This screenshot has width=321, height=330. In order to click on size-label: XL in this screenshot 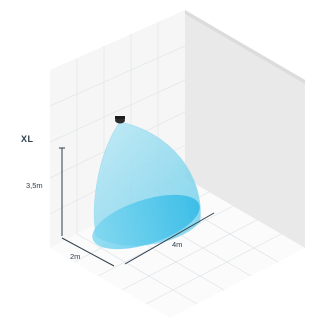, I will do `click(27, 139)`.